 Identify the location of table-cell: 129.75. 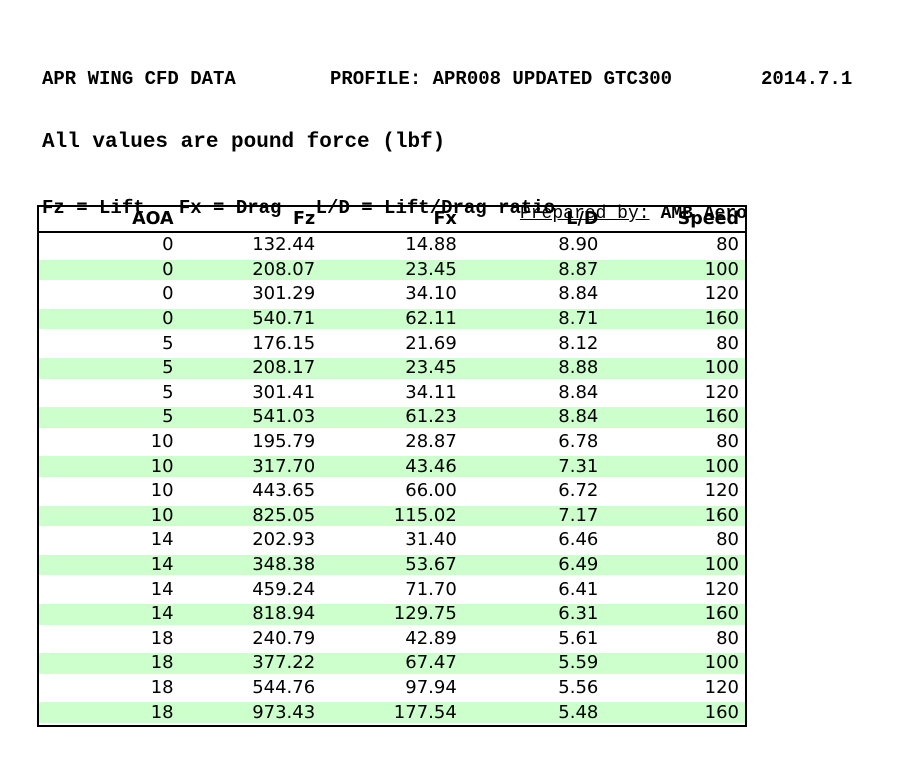
(392, 614).